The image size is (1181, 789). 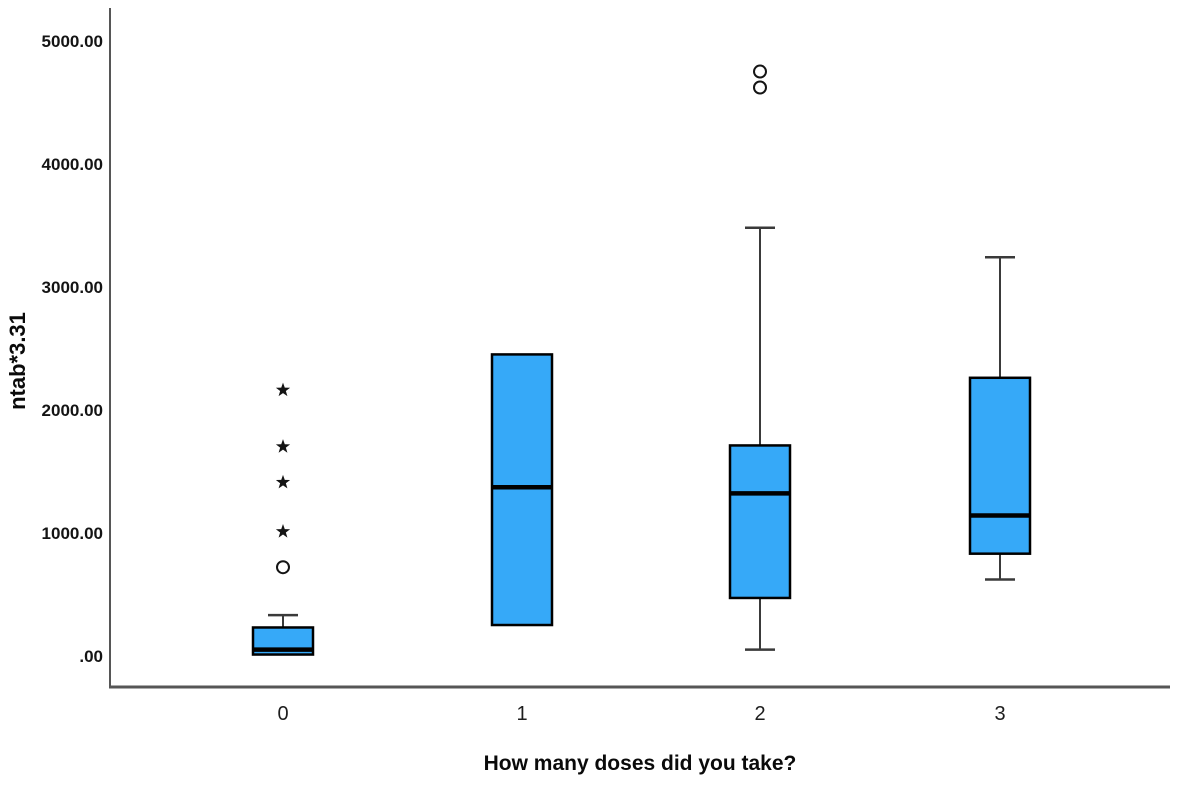 What do you see at coordinates (640, 763) in the screenshot?
I see `x-axis-title: How many doses did you take?` at bounding box center [640, 763].